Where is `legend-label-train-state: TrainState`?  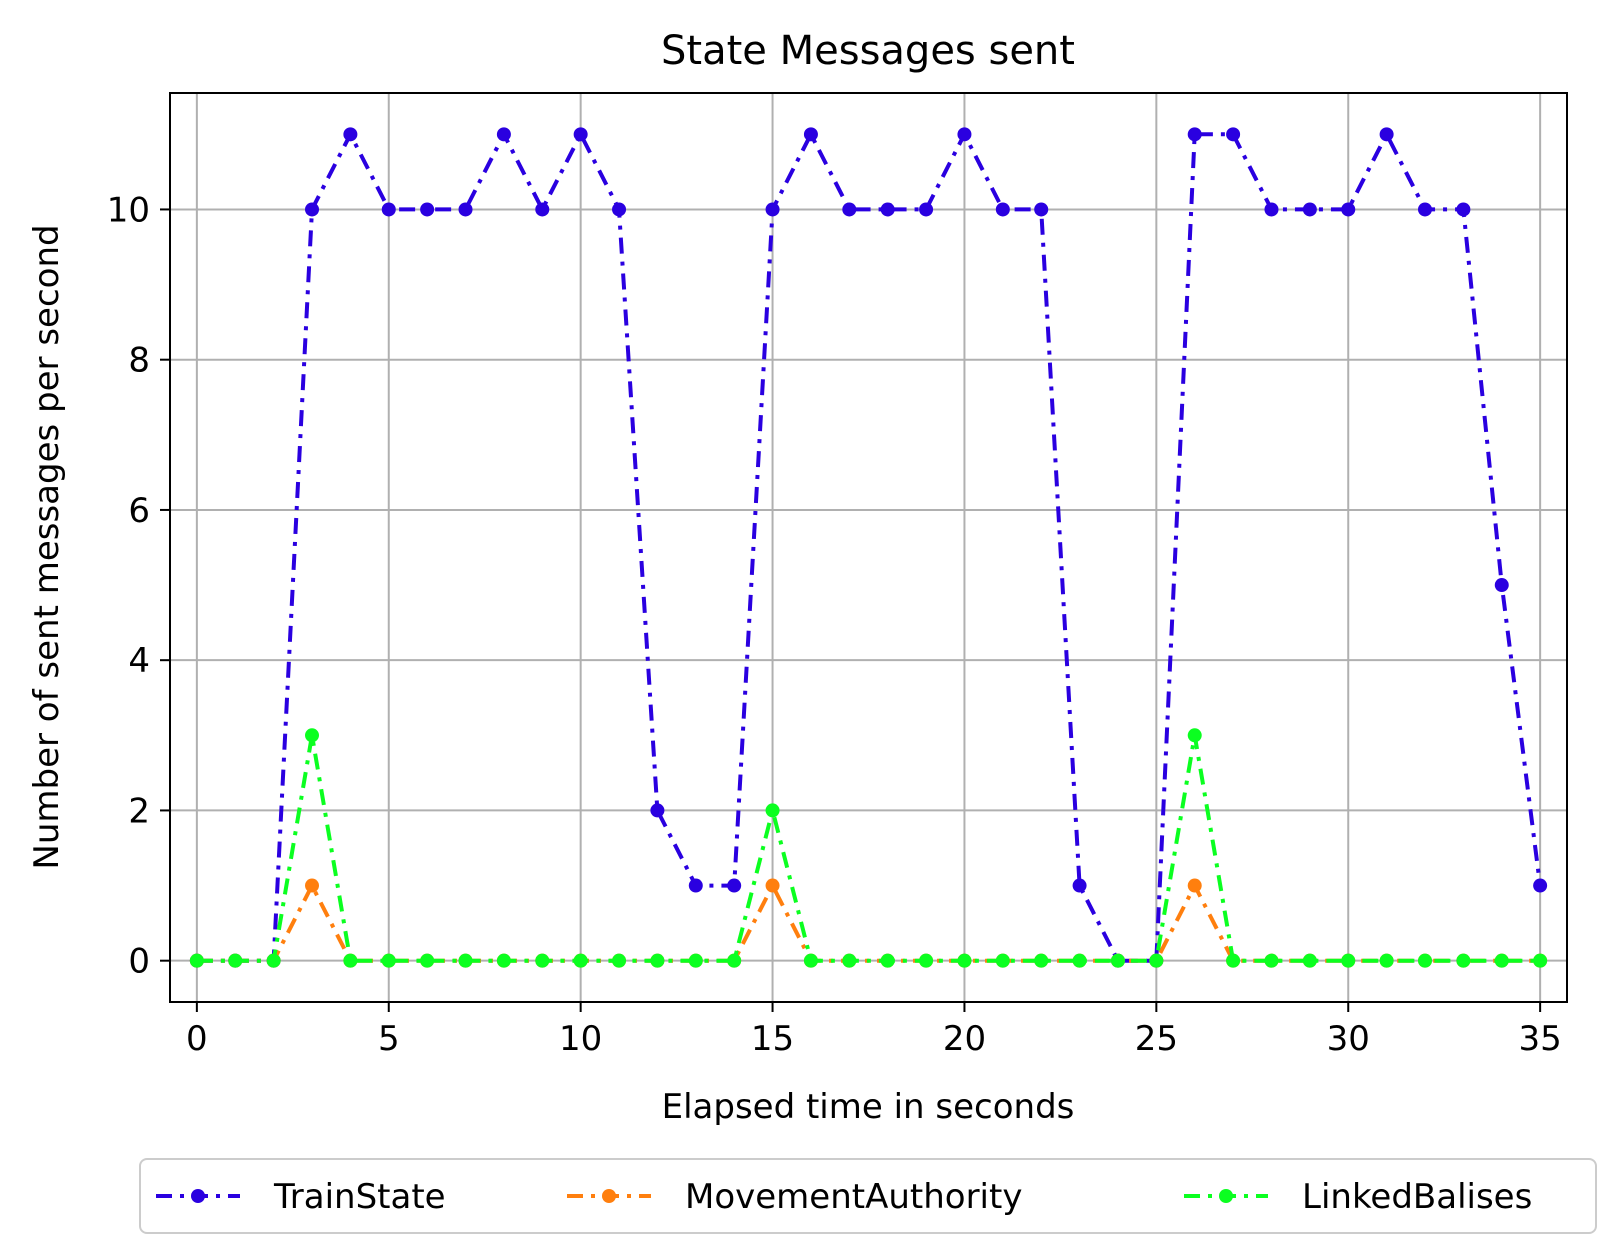 legend-label-train-state: TrainState is located at coordinates (359, 1197).